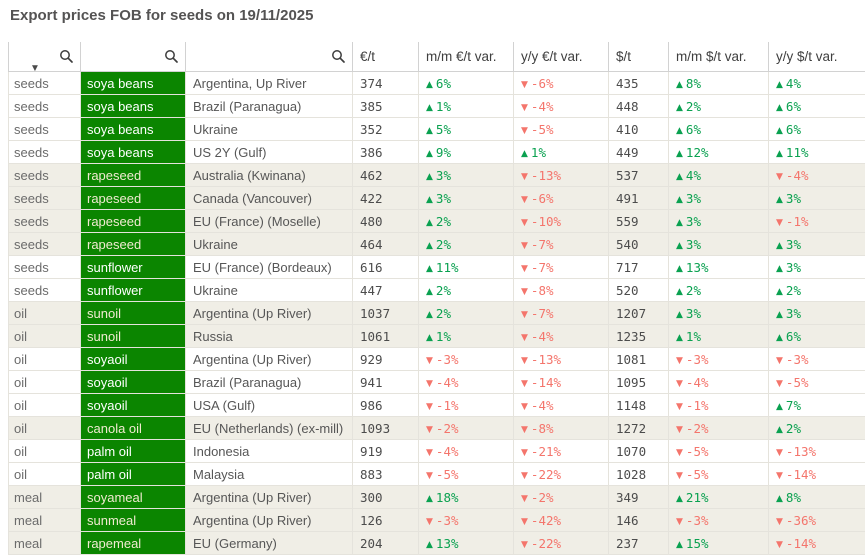 The image size is (865, 560). I want to click on origin-cell: EU (France) (Moselle), so click(269, 221).